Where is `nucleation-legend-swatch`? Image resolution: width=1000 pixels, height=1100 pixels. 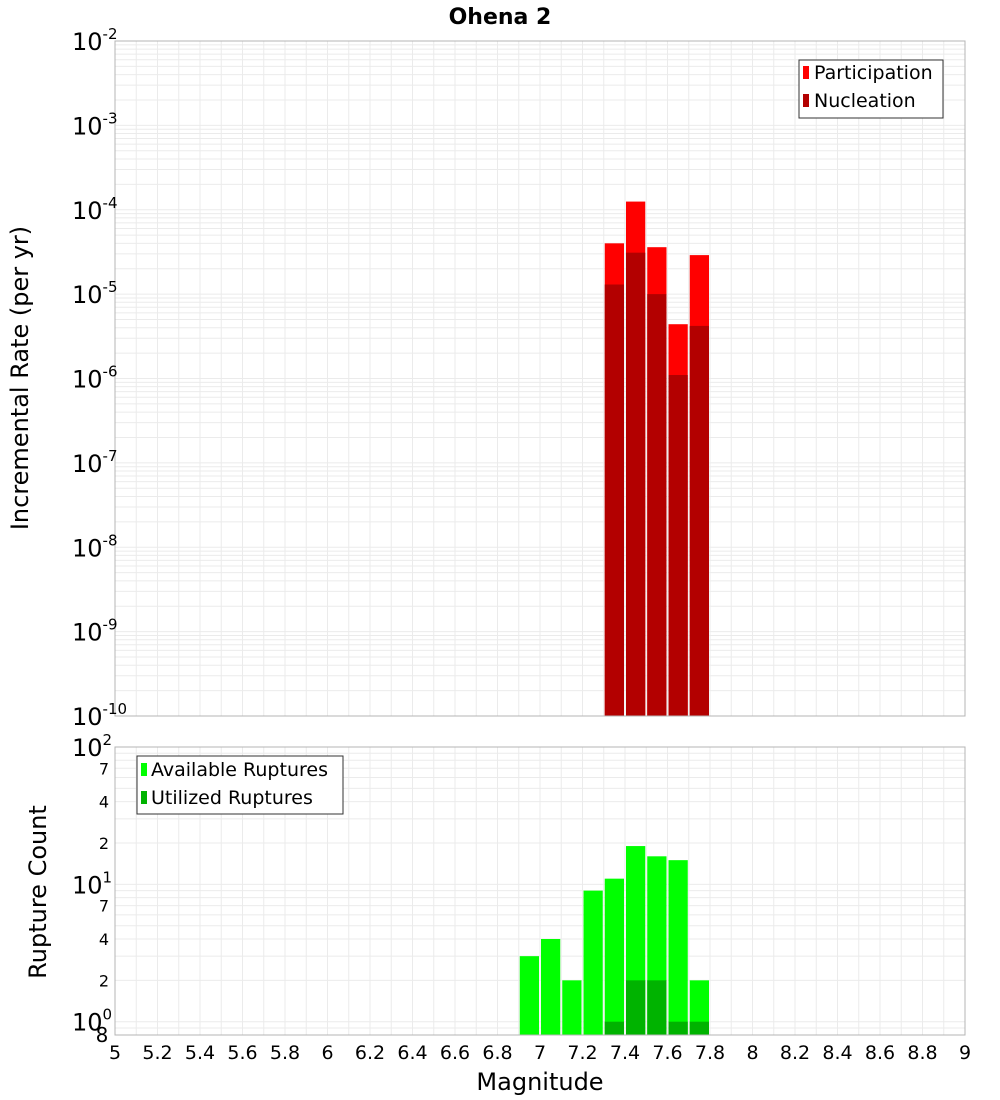 nucleation-legend-swatch is located at coordinates (806, 100).